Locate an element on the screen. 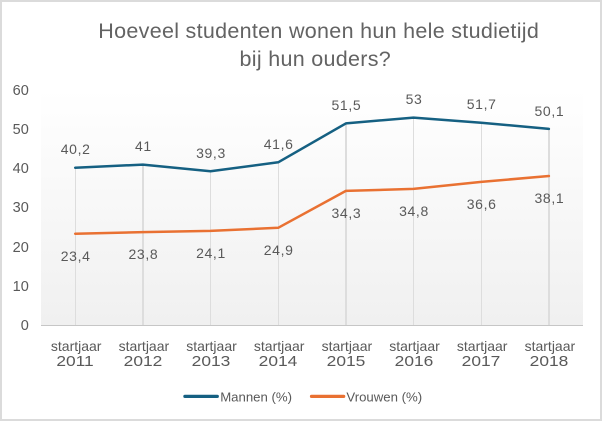 The width and height of the screenshot is (602, 421). svg-text: Mannen (%) is located at coordinates (256, 396).